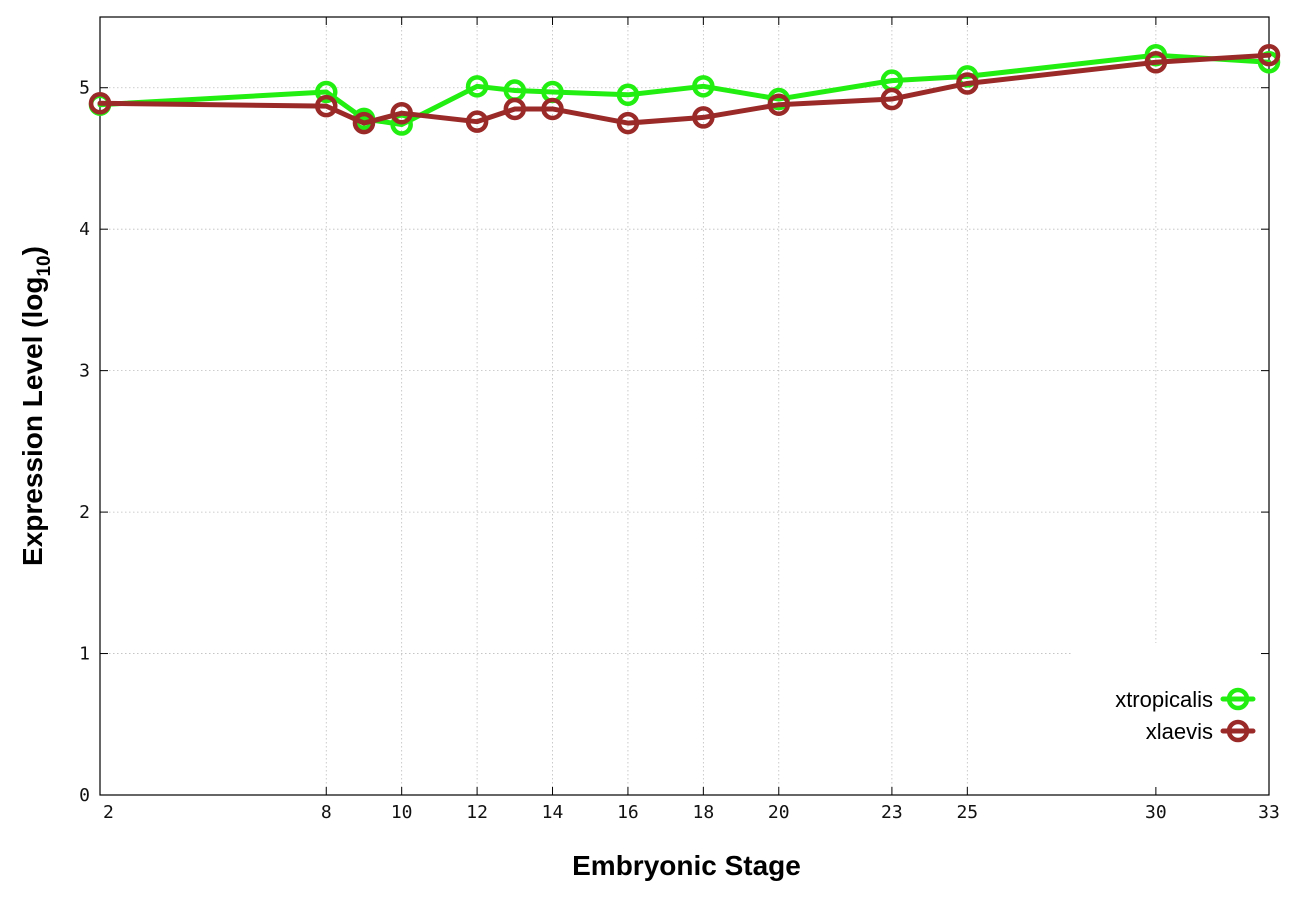 The height and width of the screenshot is (907, 1296). Describe the element at coordinates (108, 812) in the screenshot. I see `x-tick-label: 2` at that location.